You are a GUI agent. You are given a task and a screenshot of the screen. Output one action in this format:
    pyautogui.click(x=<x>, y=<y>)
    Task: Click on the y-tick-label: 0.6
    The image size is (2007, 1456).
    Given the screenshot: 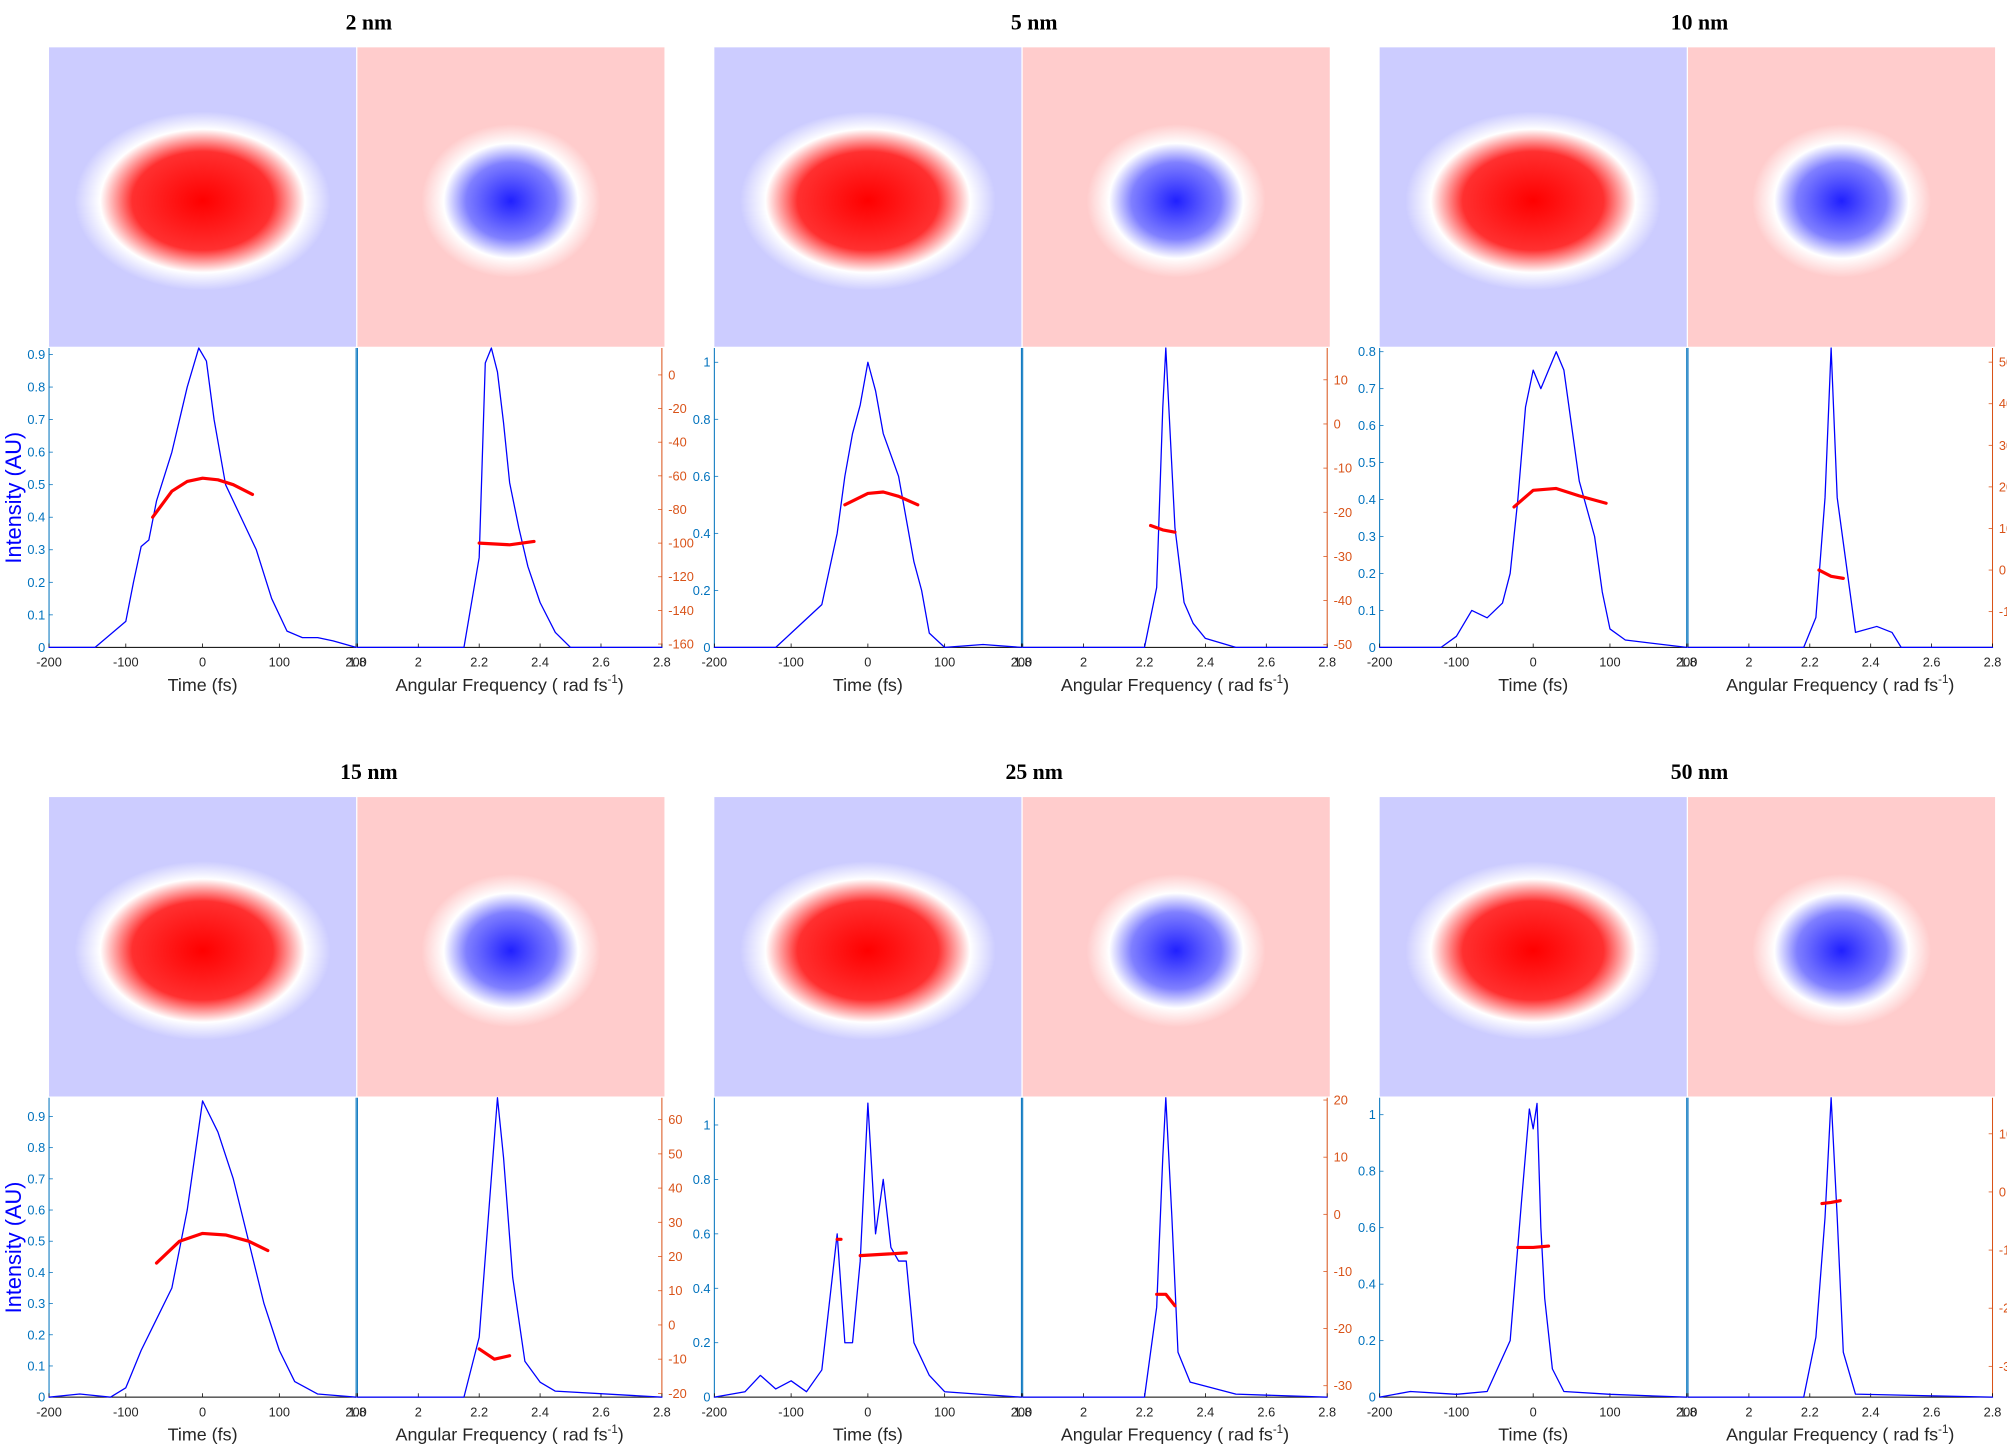 What is the action you would take?
    pyautogui.click(x=702, y=476)
    